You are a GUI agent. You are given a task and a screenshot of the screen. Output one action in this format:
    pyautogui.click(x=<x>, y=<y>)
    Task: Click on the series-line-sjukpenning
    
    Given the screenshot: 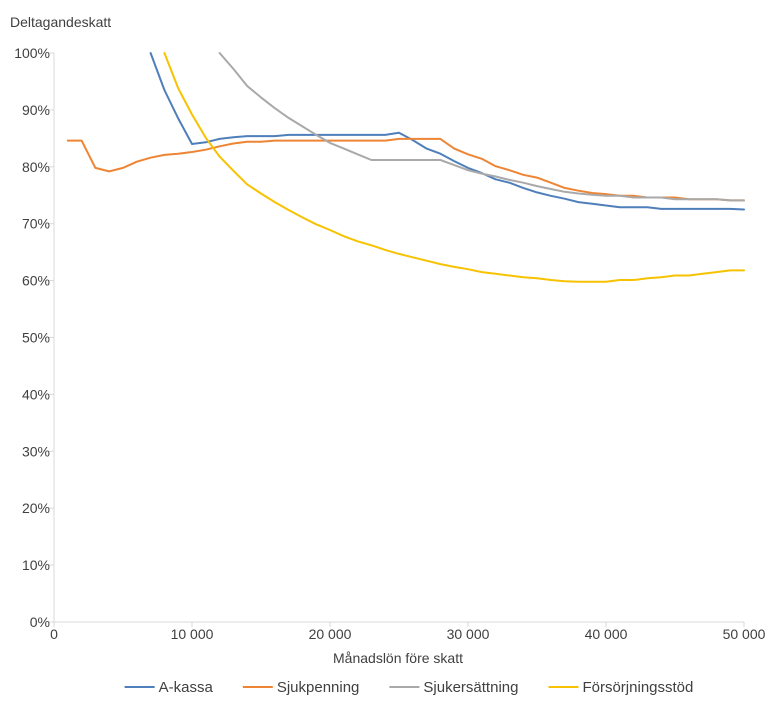 What is the action you would take?
    pyautogui.click(x=405, y=169)
    